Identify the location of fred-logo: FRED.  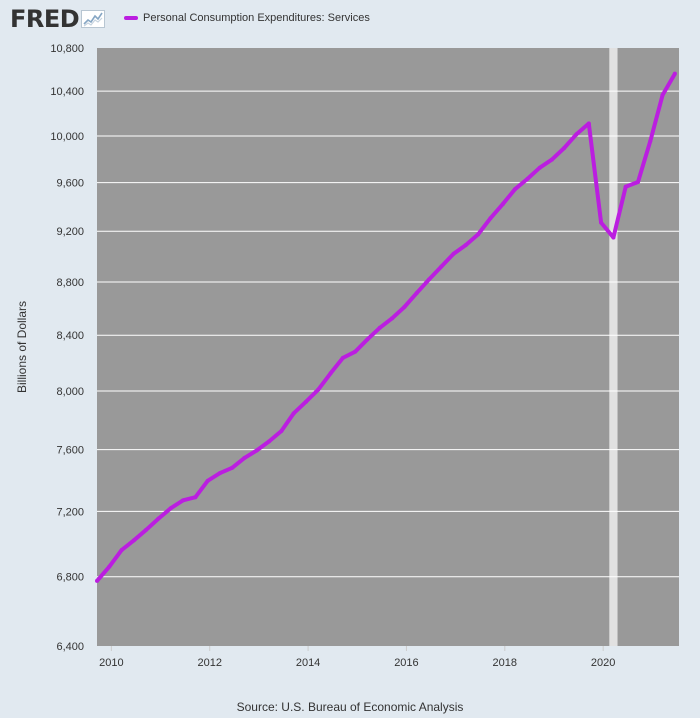
(58, 19).